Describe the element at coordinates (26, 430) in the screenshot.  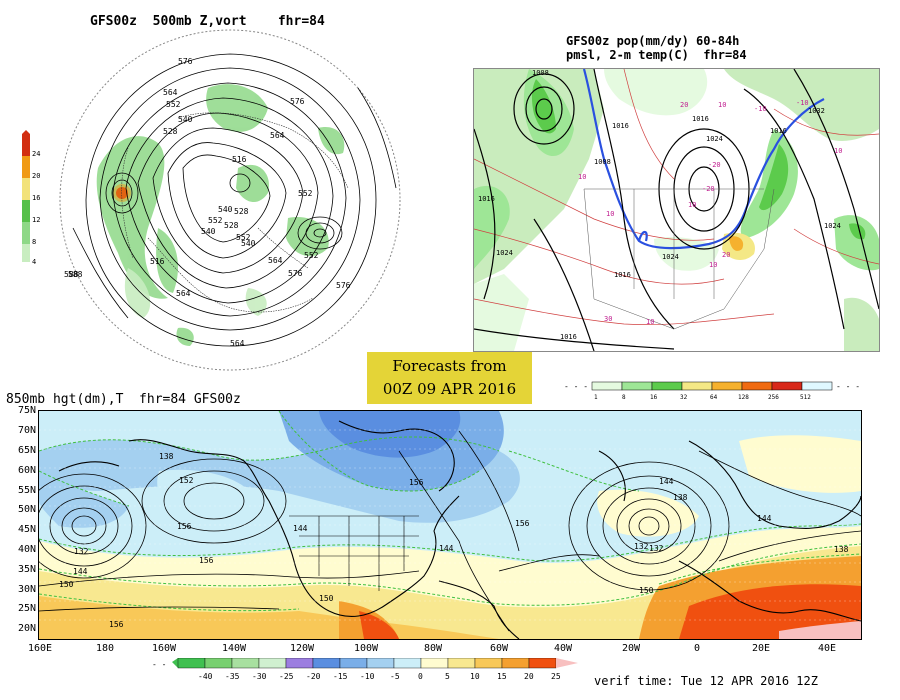
I see `lat-label: 70N` at that location.